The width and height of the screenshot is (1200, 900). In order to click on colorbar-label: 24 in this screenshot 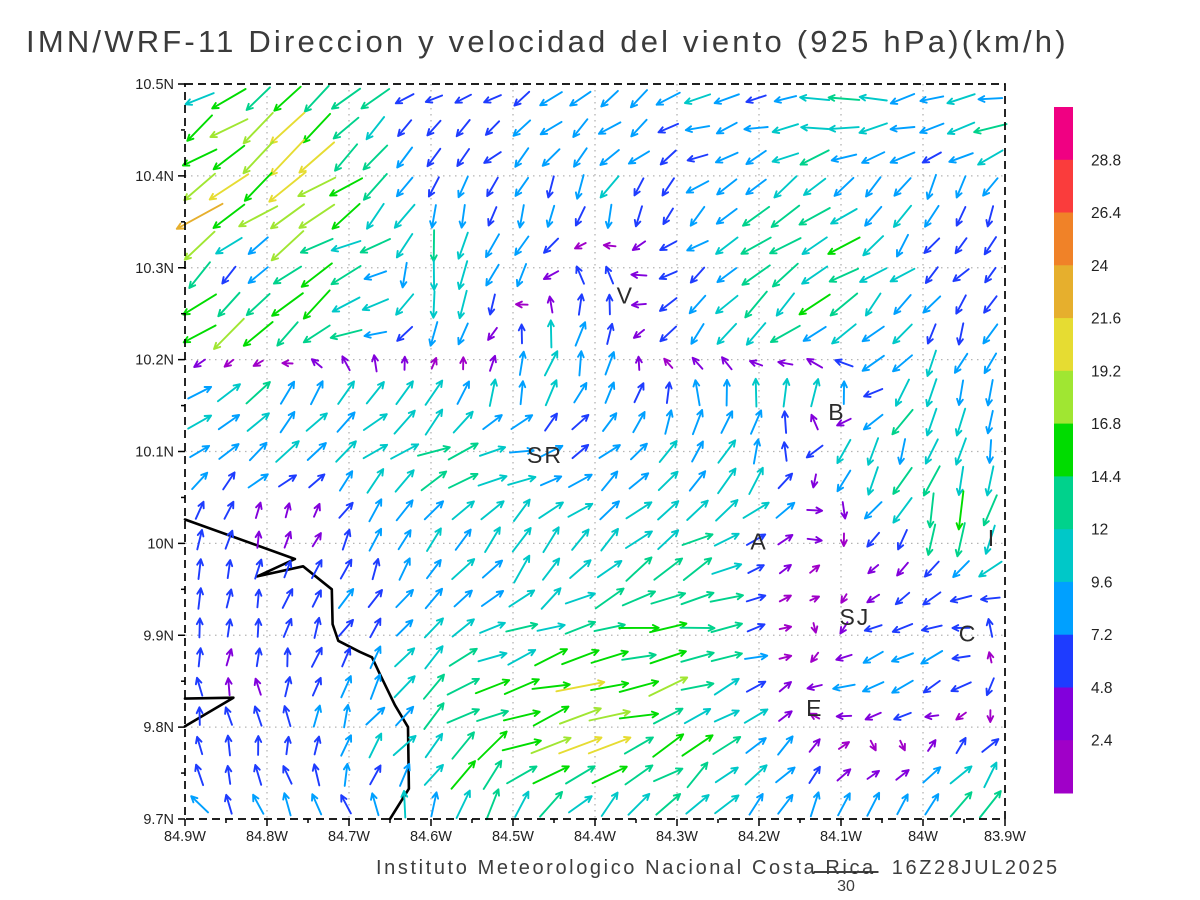, I will do `click(1100, 266)`.